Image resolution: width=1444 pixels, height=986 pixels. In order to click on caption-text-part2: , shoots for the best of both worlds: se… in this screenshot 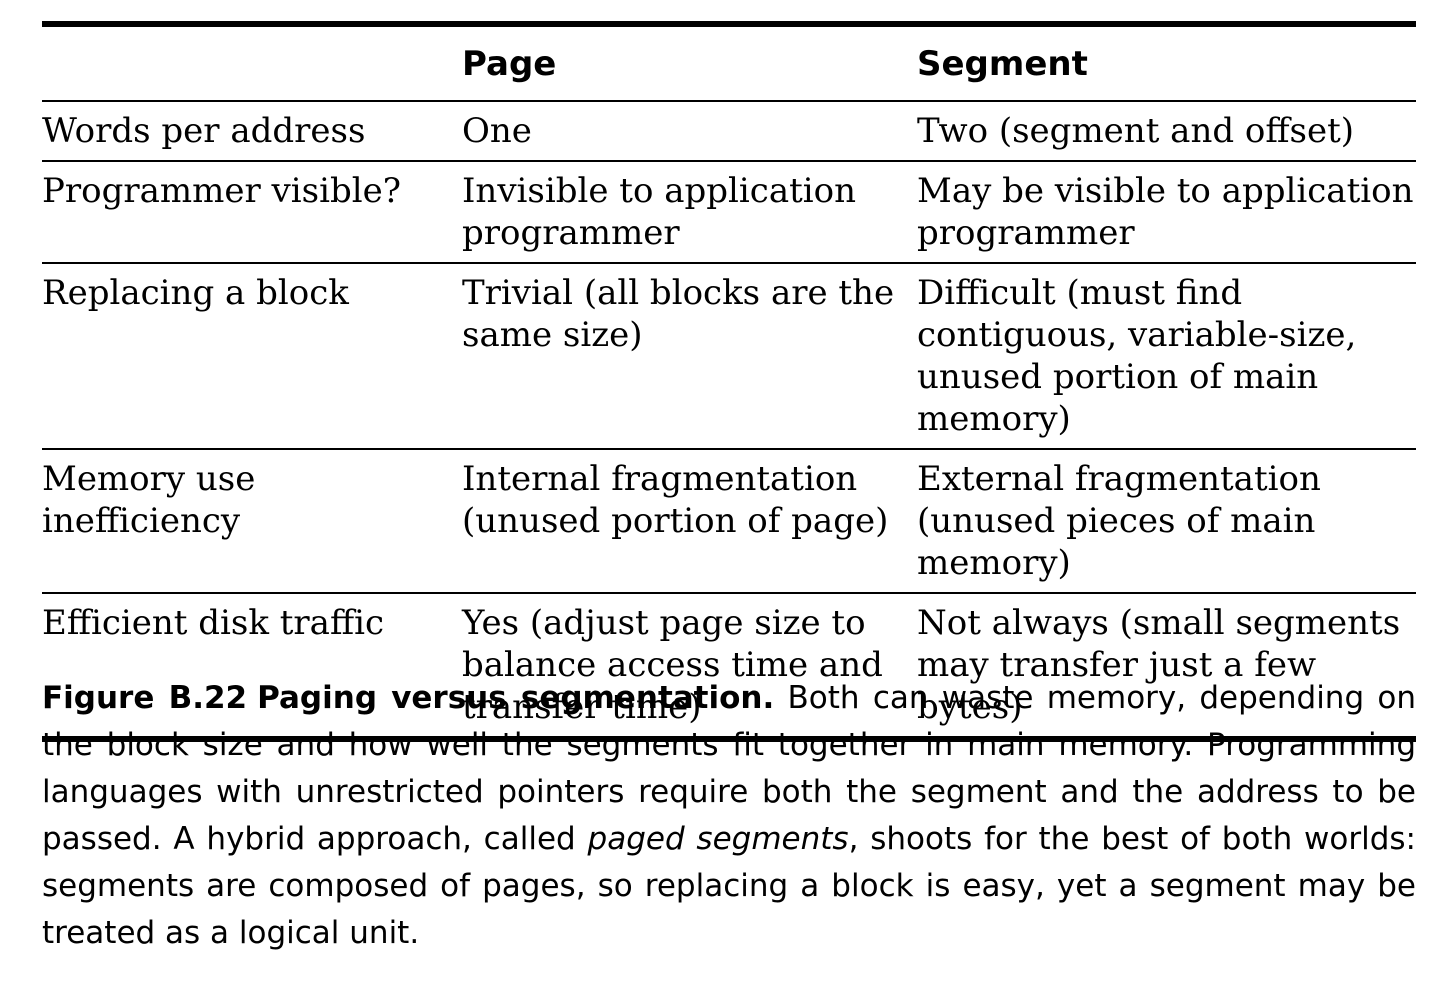, I will do `click(729, 886)`.